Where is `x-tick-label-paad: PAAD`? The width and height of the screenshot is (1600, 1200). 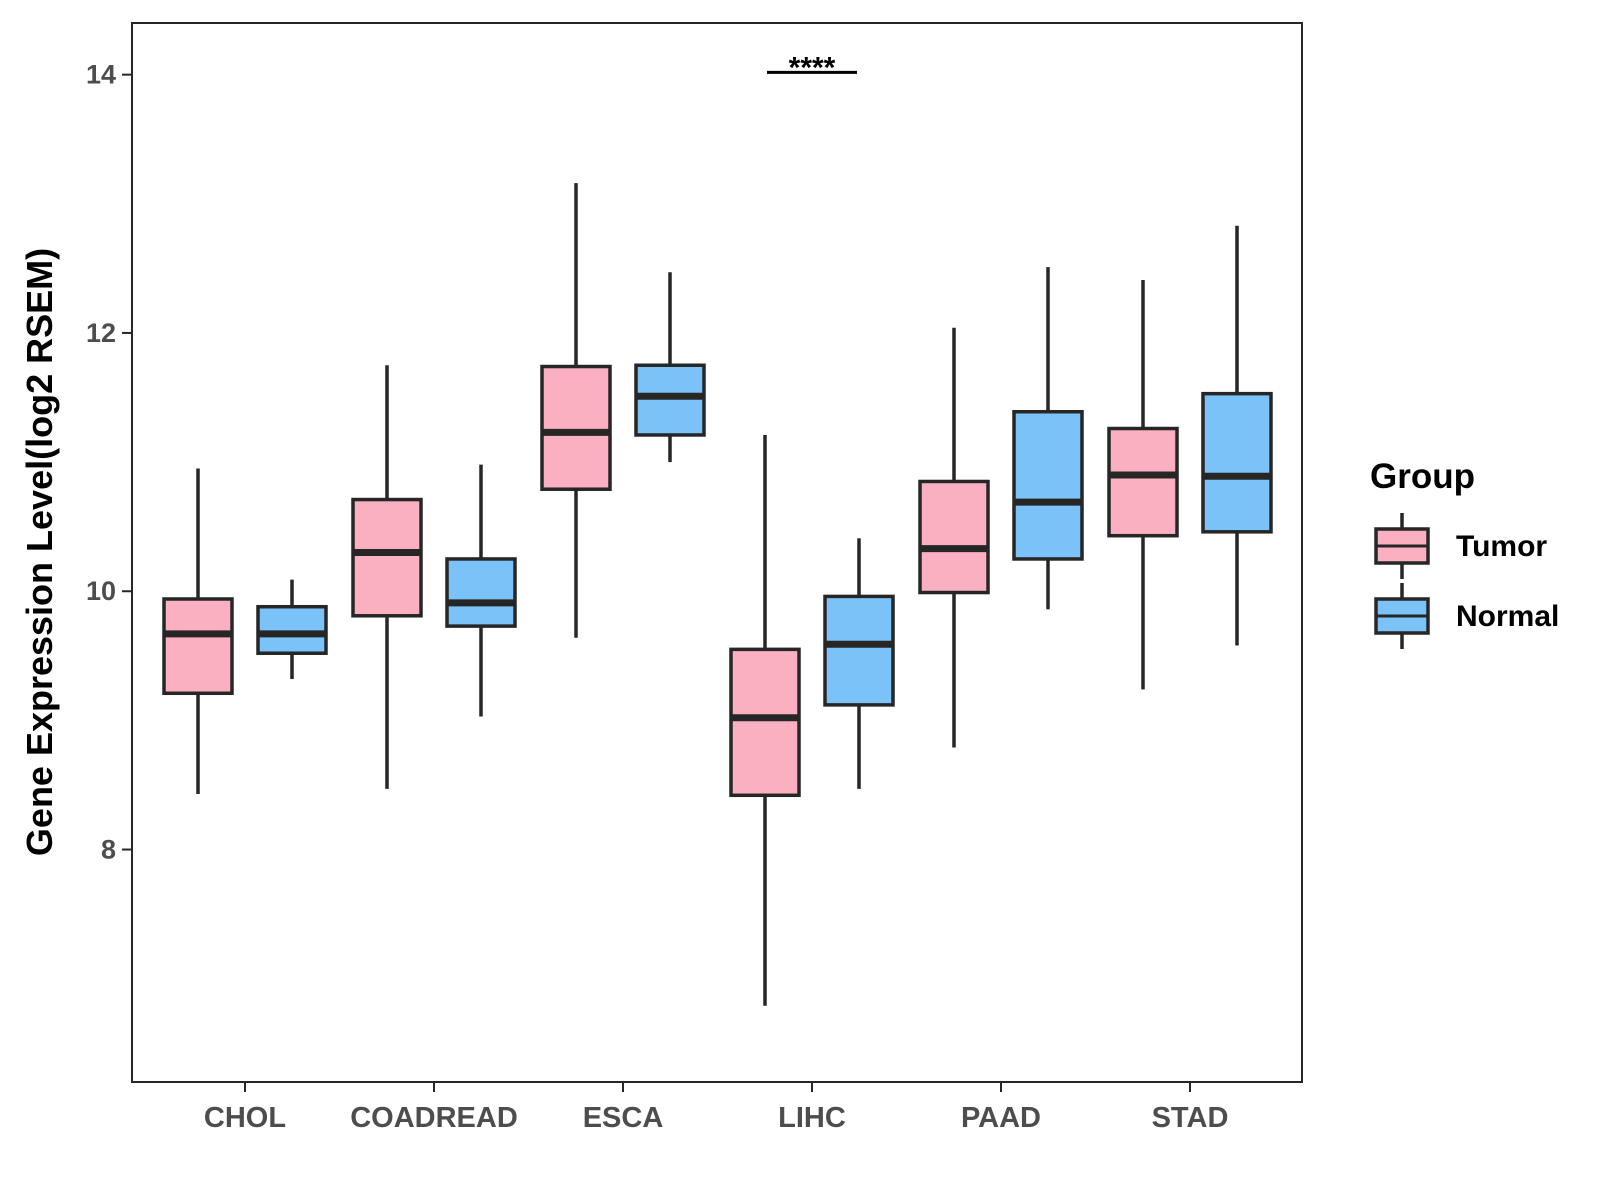 x-tick-label-paad: PAAD is located at coordinates (1001, 1118).